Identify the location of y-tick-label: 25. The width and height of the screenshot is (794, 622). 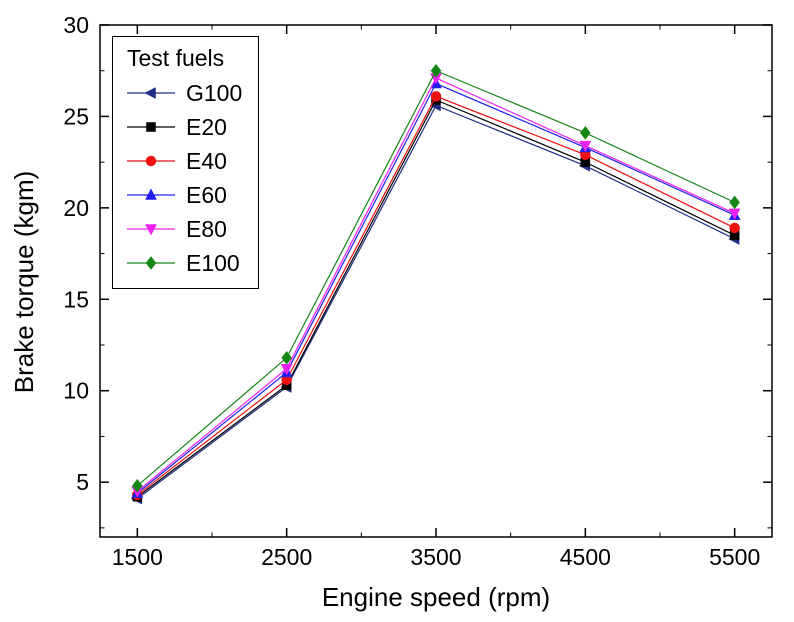
(76, 116).